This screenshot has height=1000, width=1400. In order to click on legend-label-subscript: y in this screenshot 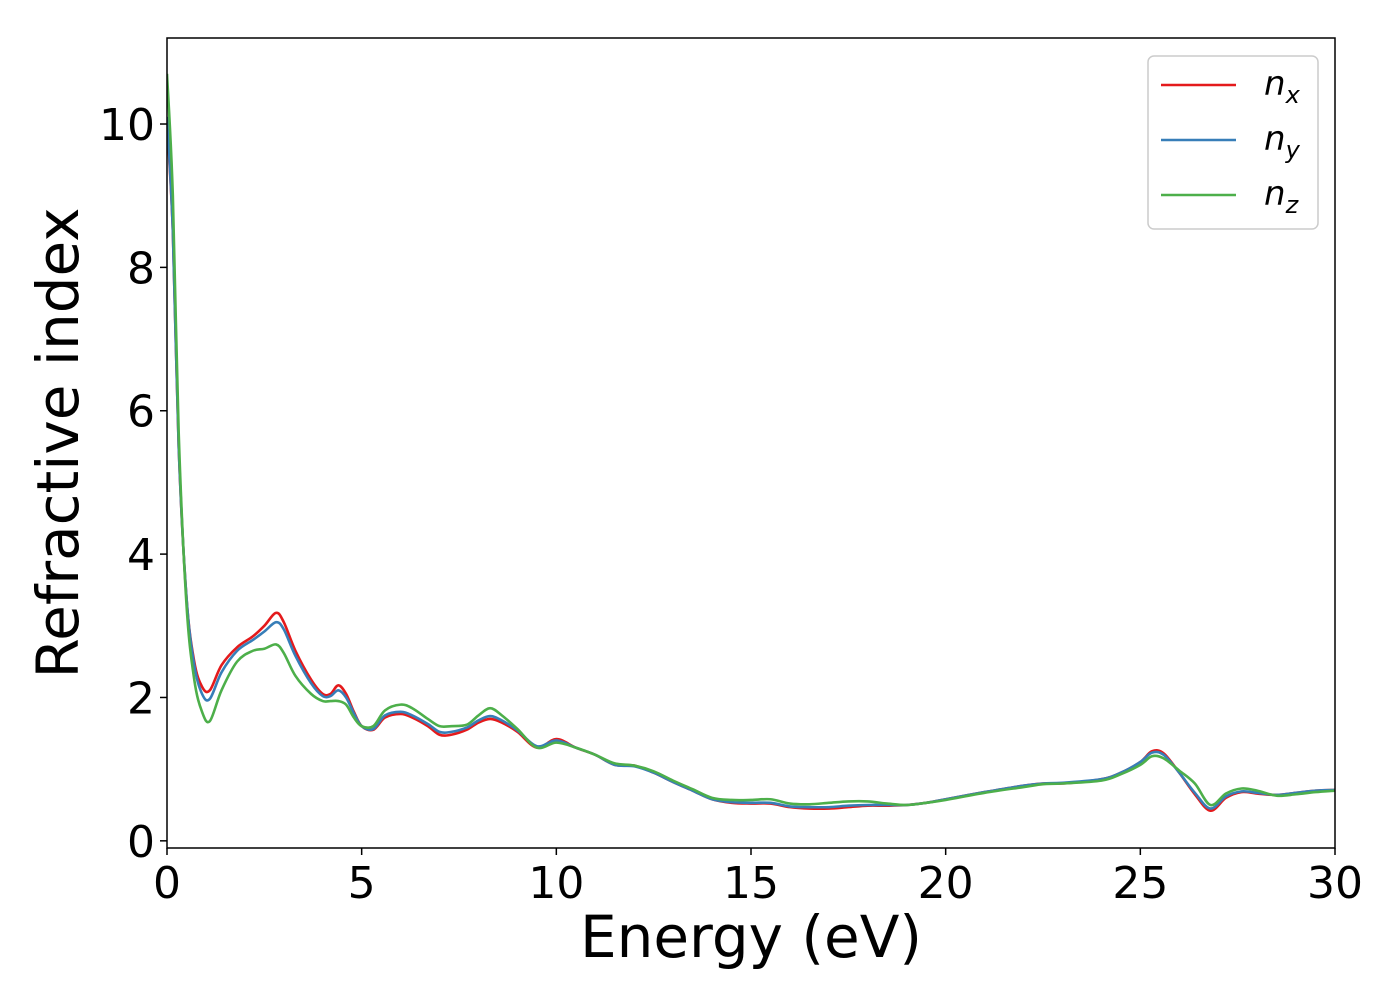, I will do `click(1293, 150)`.